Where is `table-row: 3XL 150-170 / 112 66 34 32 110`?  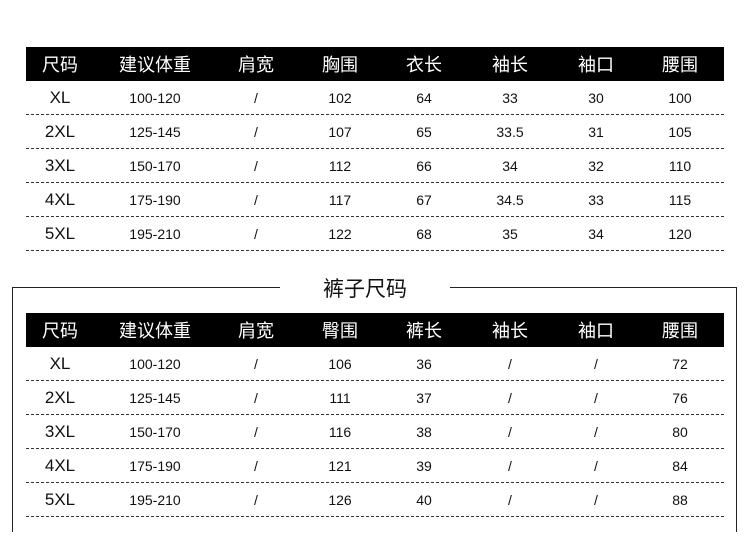
table-row: 3XL 150-170 / 112 66 34 32 110 is located at coordinates (375, 166).